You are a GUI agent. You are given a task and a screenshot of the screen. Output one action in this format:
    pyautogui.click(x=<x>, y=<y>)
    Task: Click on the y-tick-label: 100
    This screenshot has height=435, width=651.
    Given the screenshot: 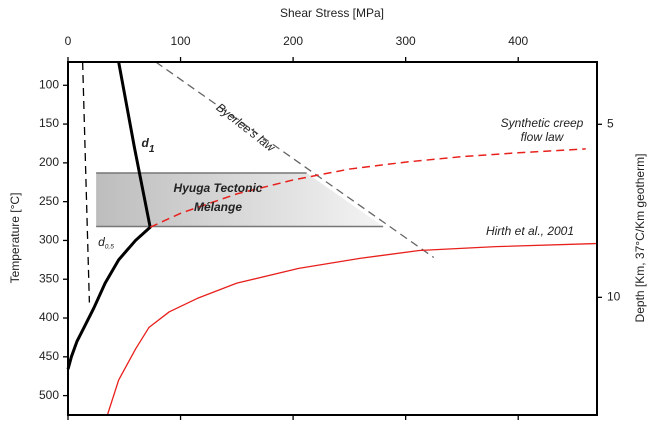 What is the action you would take?
    pyautogui.click(x=49, y=84)
    